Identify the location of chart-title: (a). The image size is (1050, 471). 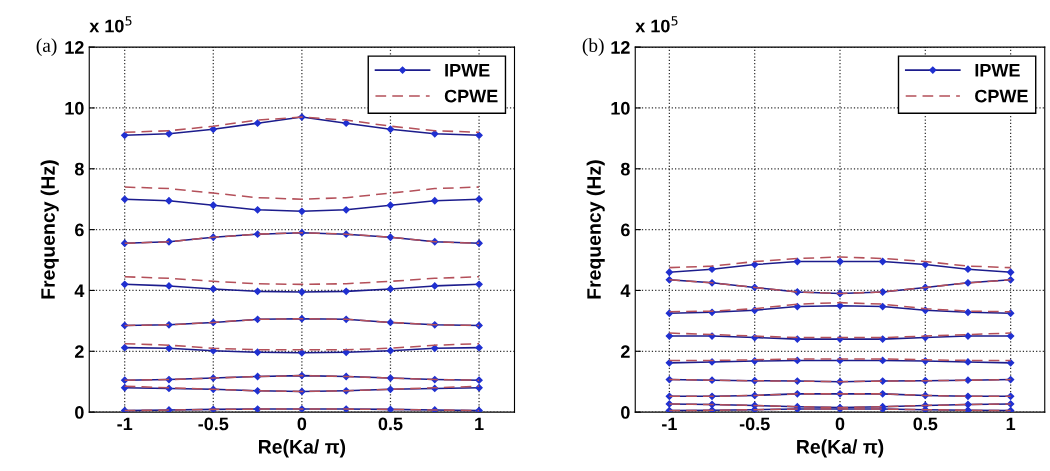
(46, 47).